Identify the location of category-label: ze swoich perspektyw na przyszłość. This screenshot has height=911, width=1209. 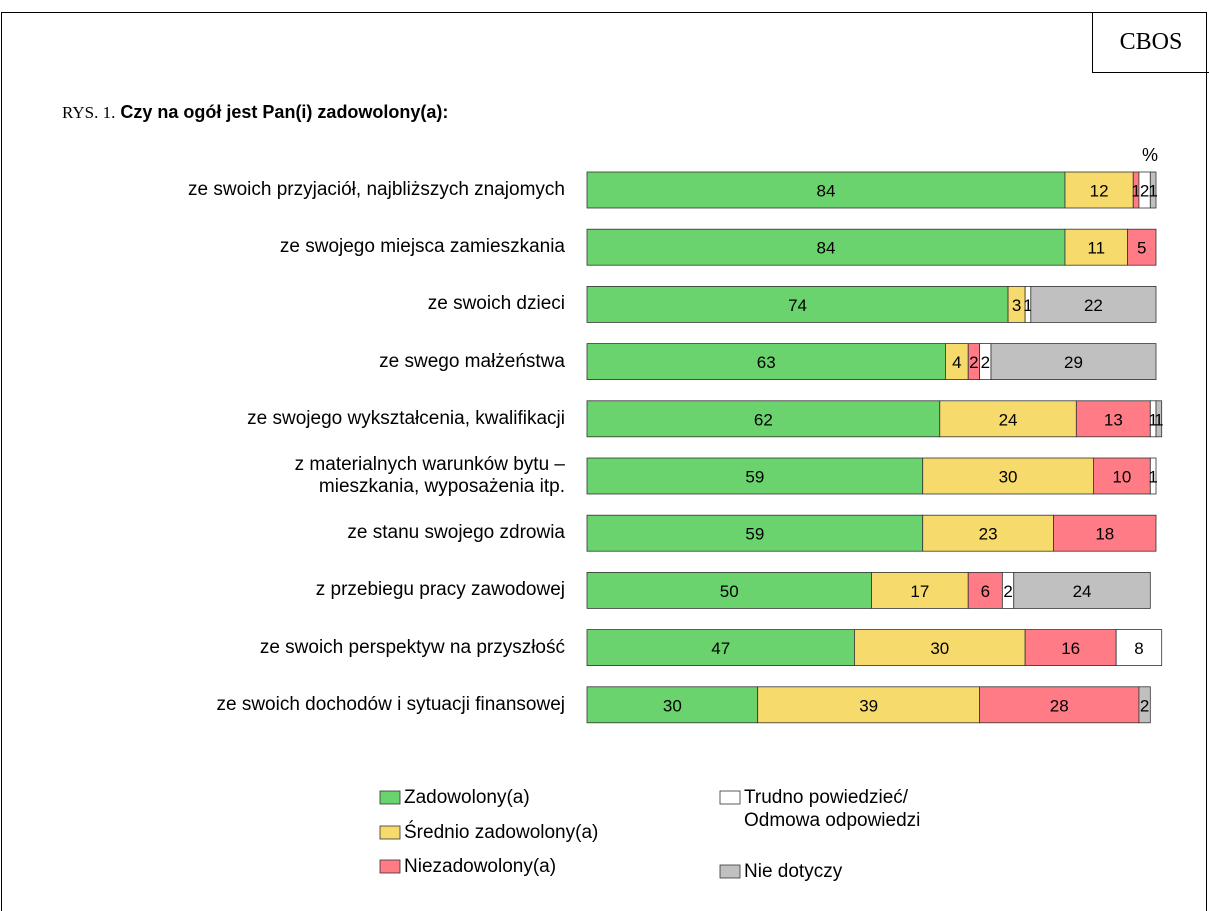
(412, 647).